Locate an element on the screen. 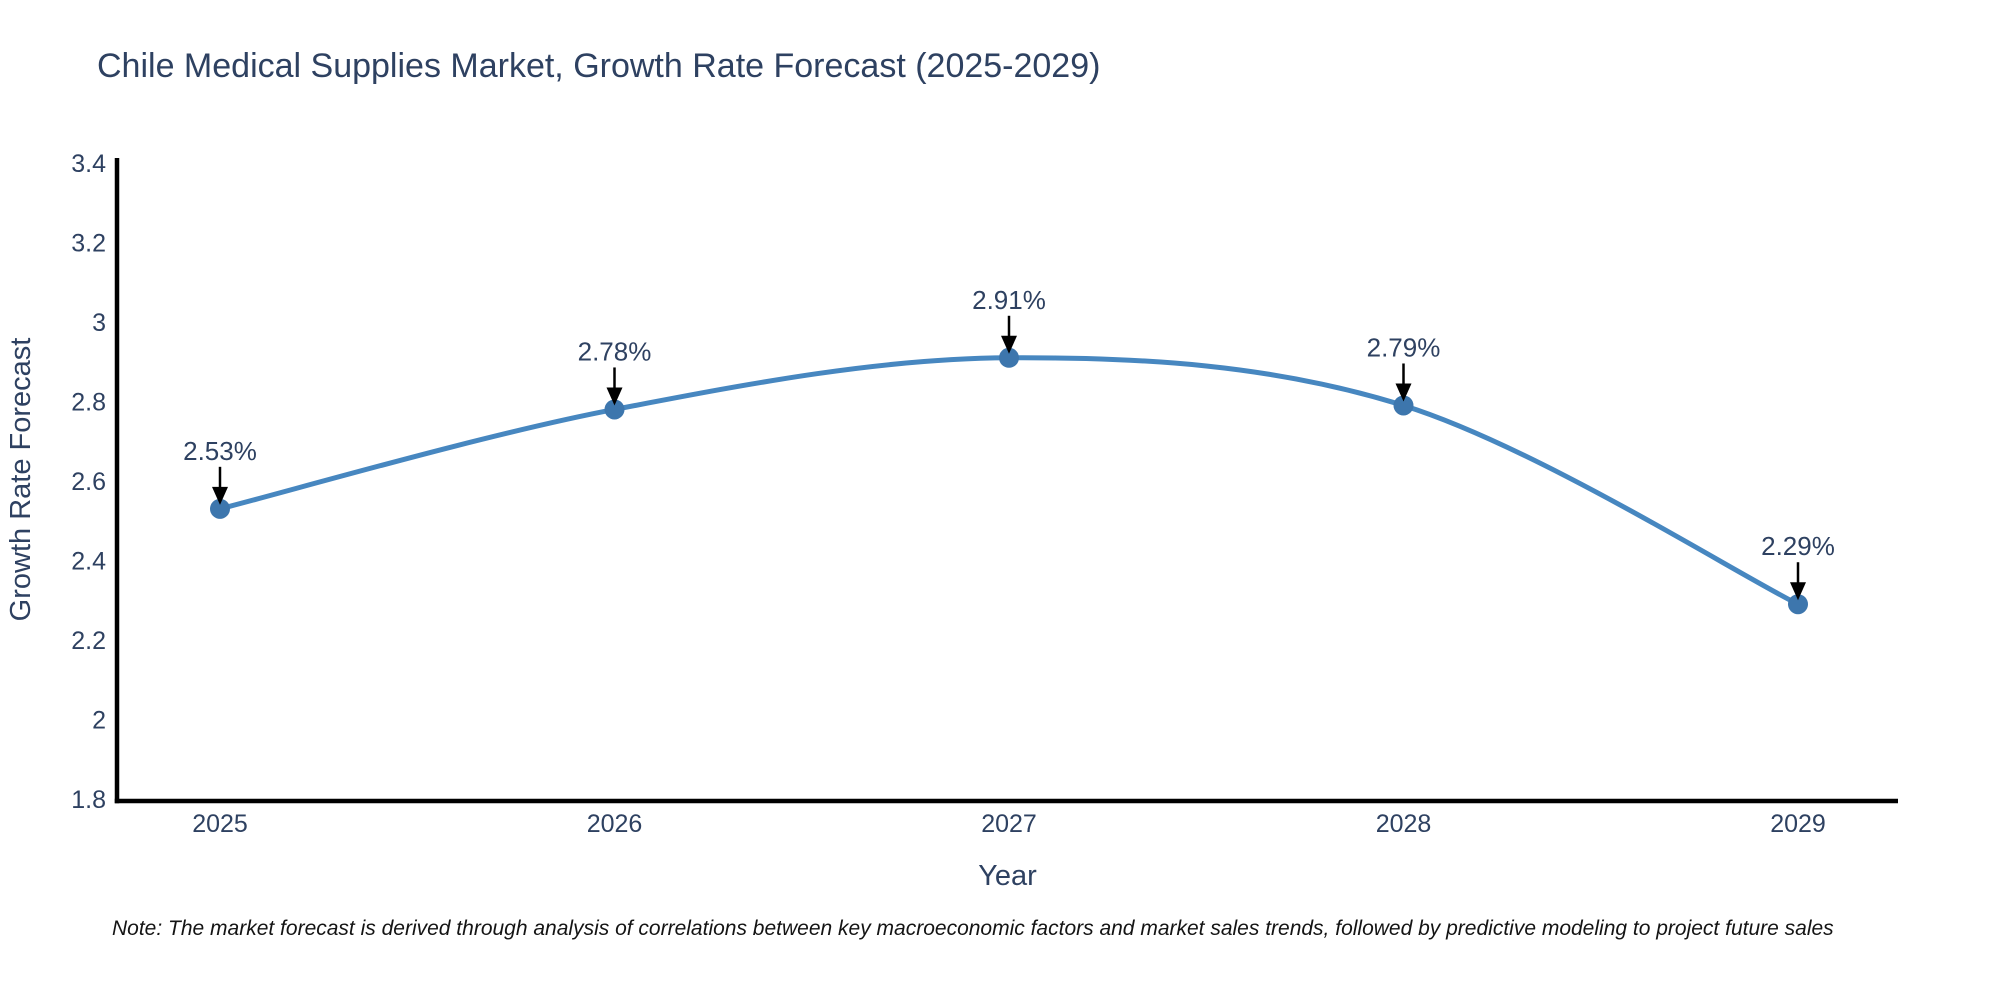  y-tick-label: 2.8 is located at coordinates (88, 403).